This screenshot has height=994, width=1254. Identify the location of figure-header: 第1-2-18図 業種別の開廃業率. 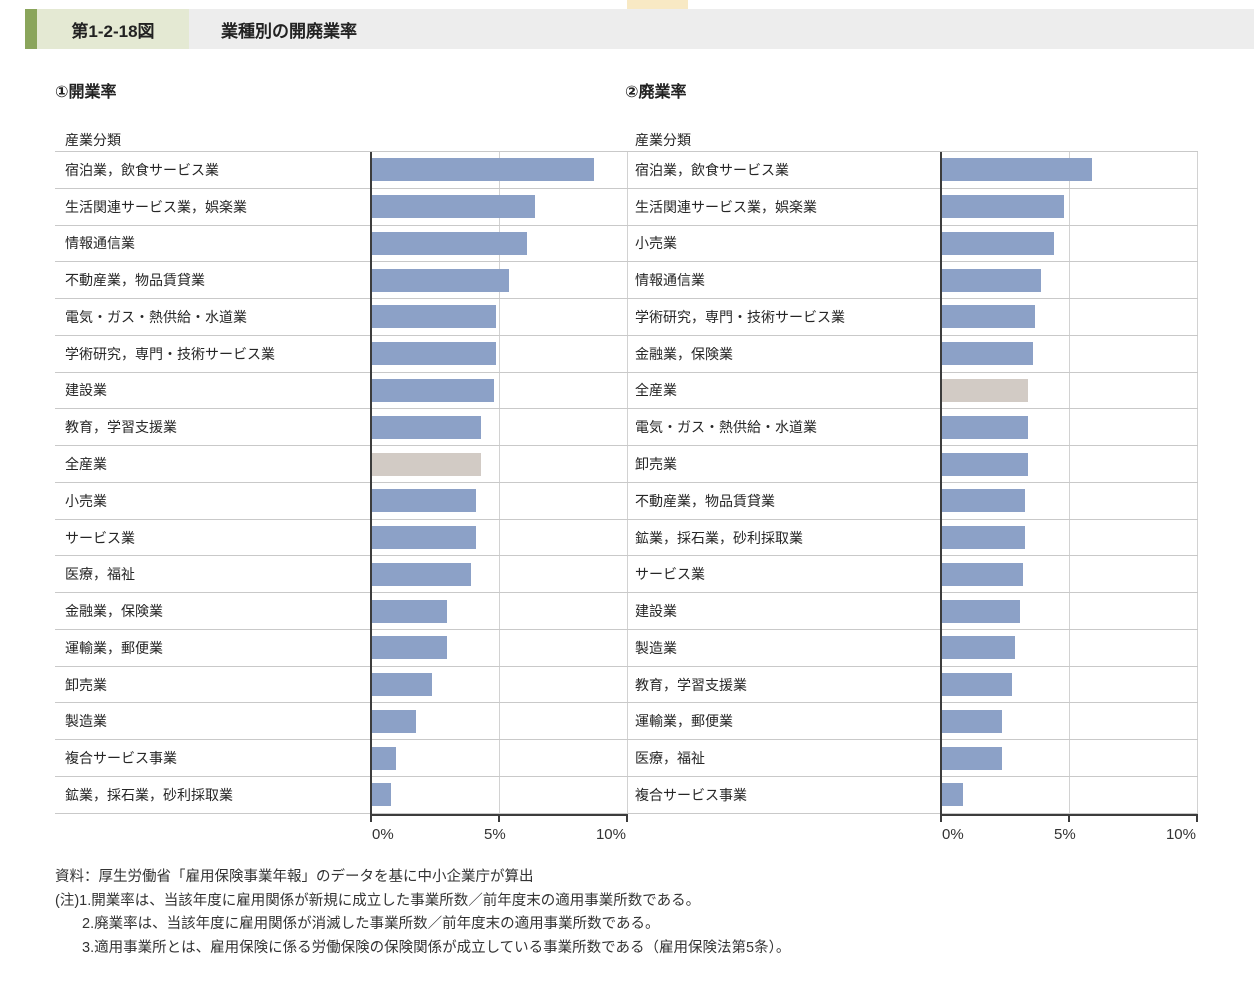
(639, 29).